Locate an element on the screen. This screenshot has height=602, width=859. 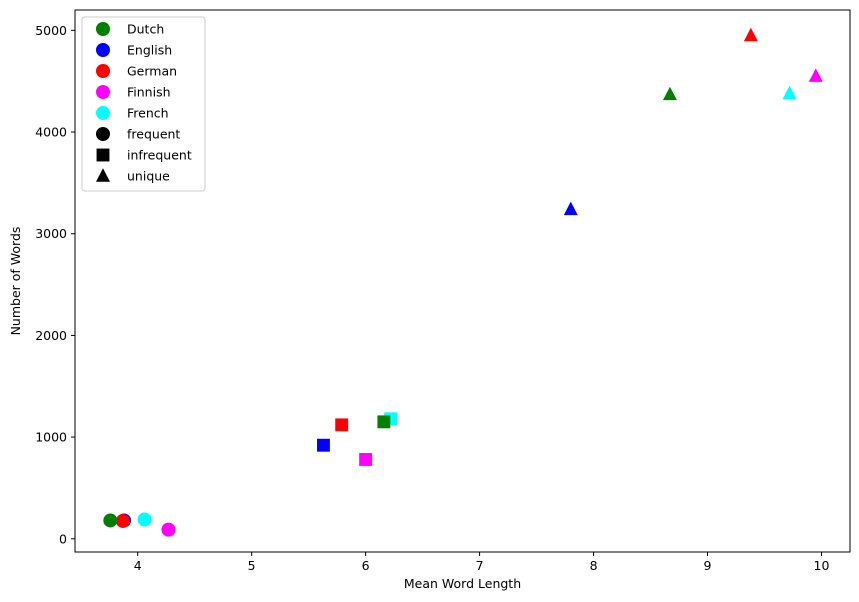
legend-label-frequent: frequent is located at coordinates (153, 134).